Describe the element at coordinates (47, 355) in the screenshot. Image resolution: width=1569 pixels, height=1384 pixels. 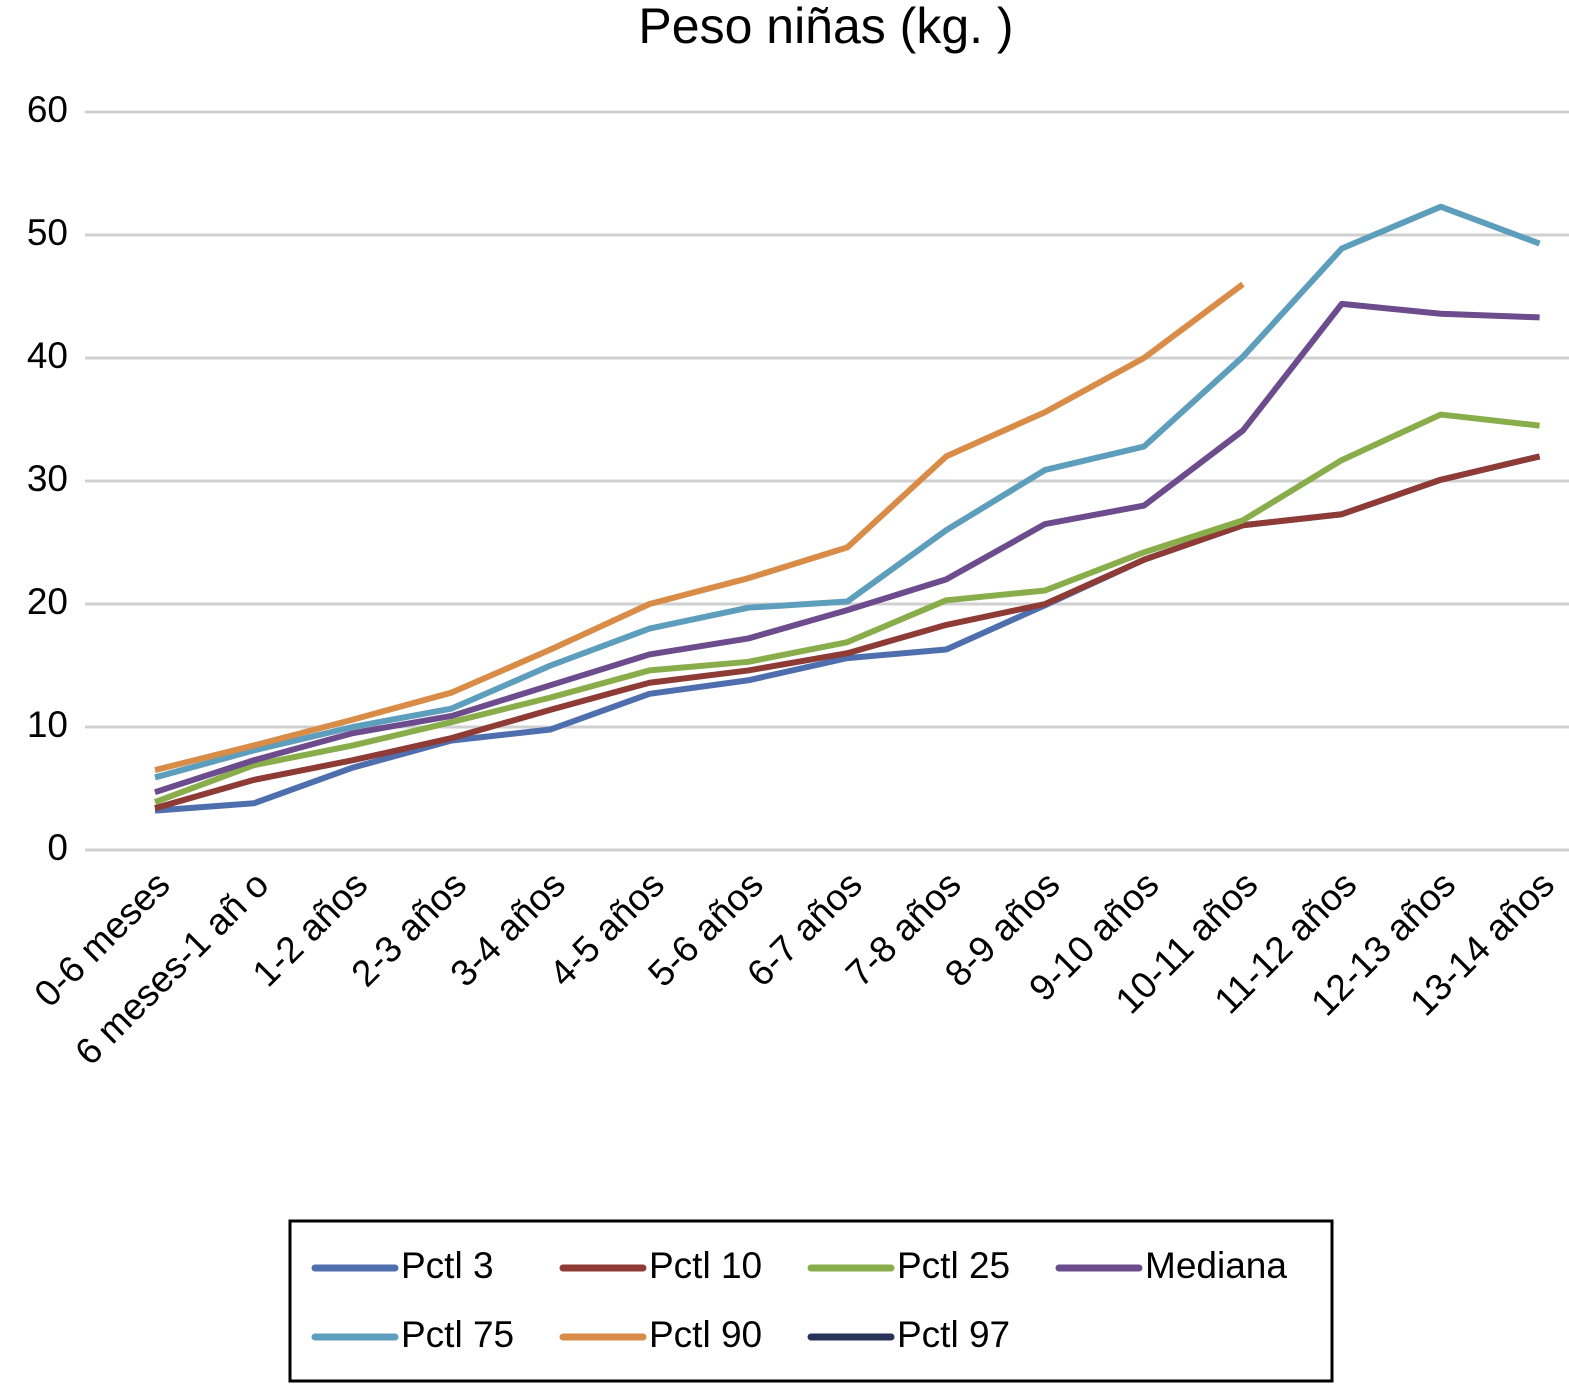
I see `y-tick-label: 40` at that location.